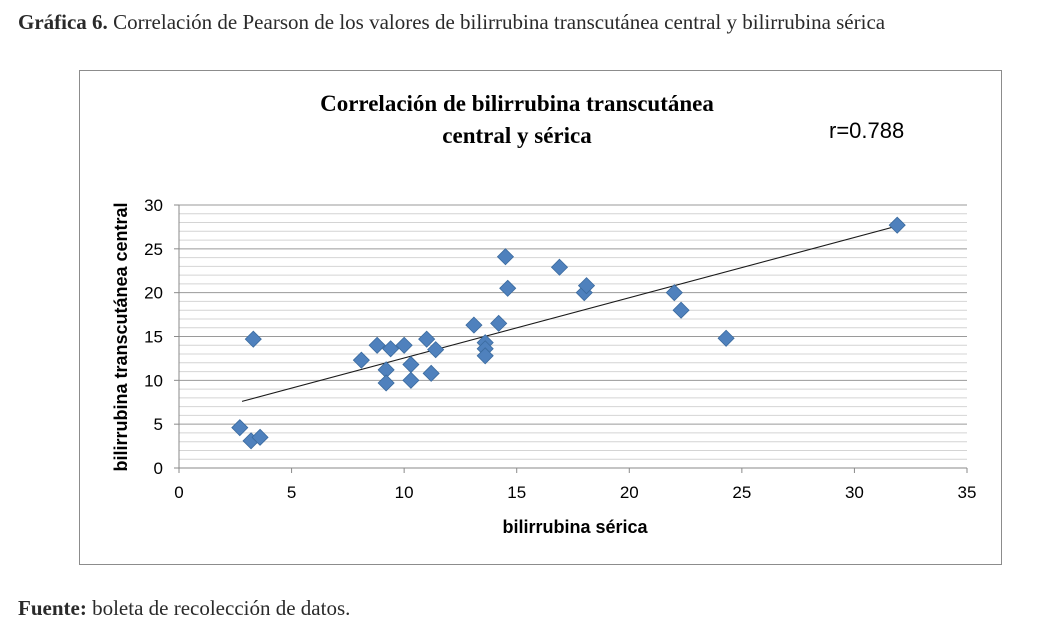 Image resolution: width=1059 pixels, height=627 pixels. Describe the element at coordinates (866, 130) in the screenshot. I see `correlation-annotation: r=0.788` at that location.